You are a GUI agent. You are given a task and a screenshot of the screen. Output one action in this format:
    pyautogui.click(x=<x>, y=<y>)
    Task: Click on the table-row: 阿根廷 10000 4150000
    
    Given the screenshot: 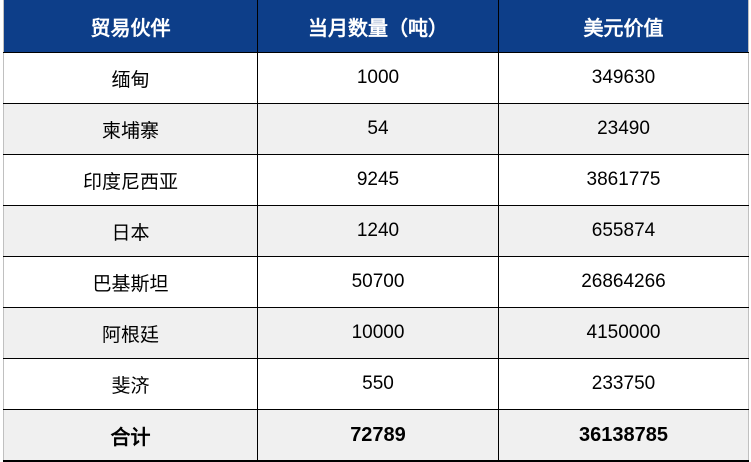 What is the action you would take?
    pyautogui.click(x=376, y=333)
    